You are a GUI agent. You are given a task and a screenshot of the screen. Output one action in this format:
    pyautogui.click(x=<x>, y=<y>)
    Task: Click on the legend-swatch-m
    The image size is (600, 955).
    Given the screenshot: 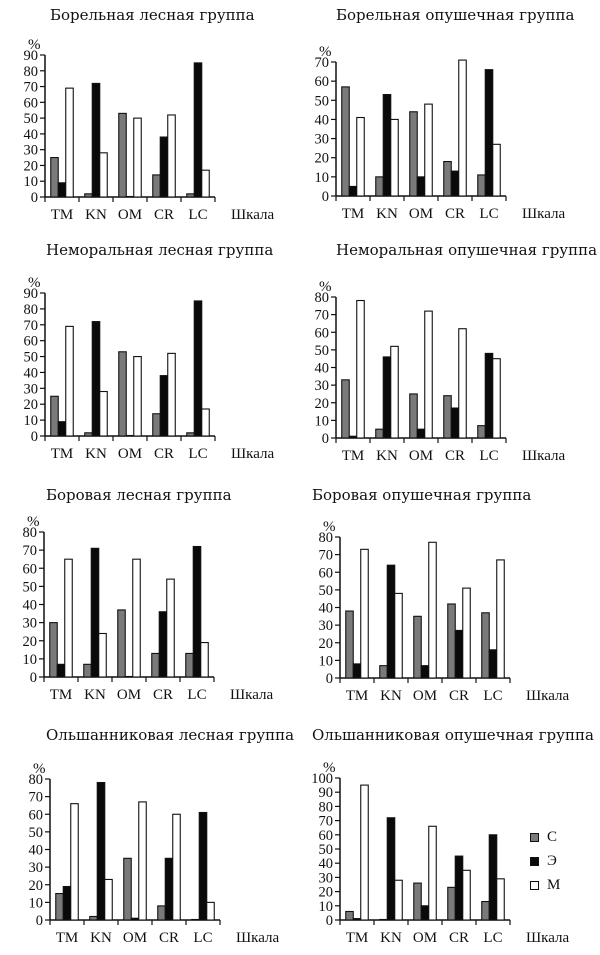 What is the action you would take?
    pyautogui.click(x=534, y=885)
    